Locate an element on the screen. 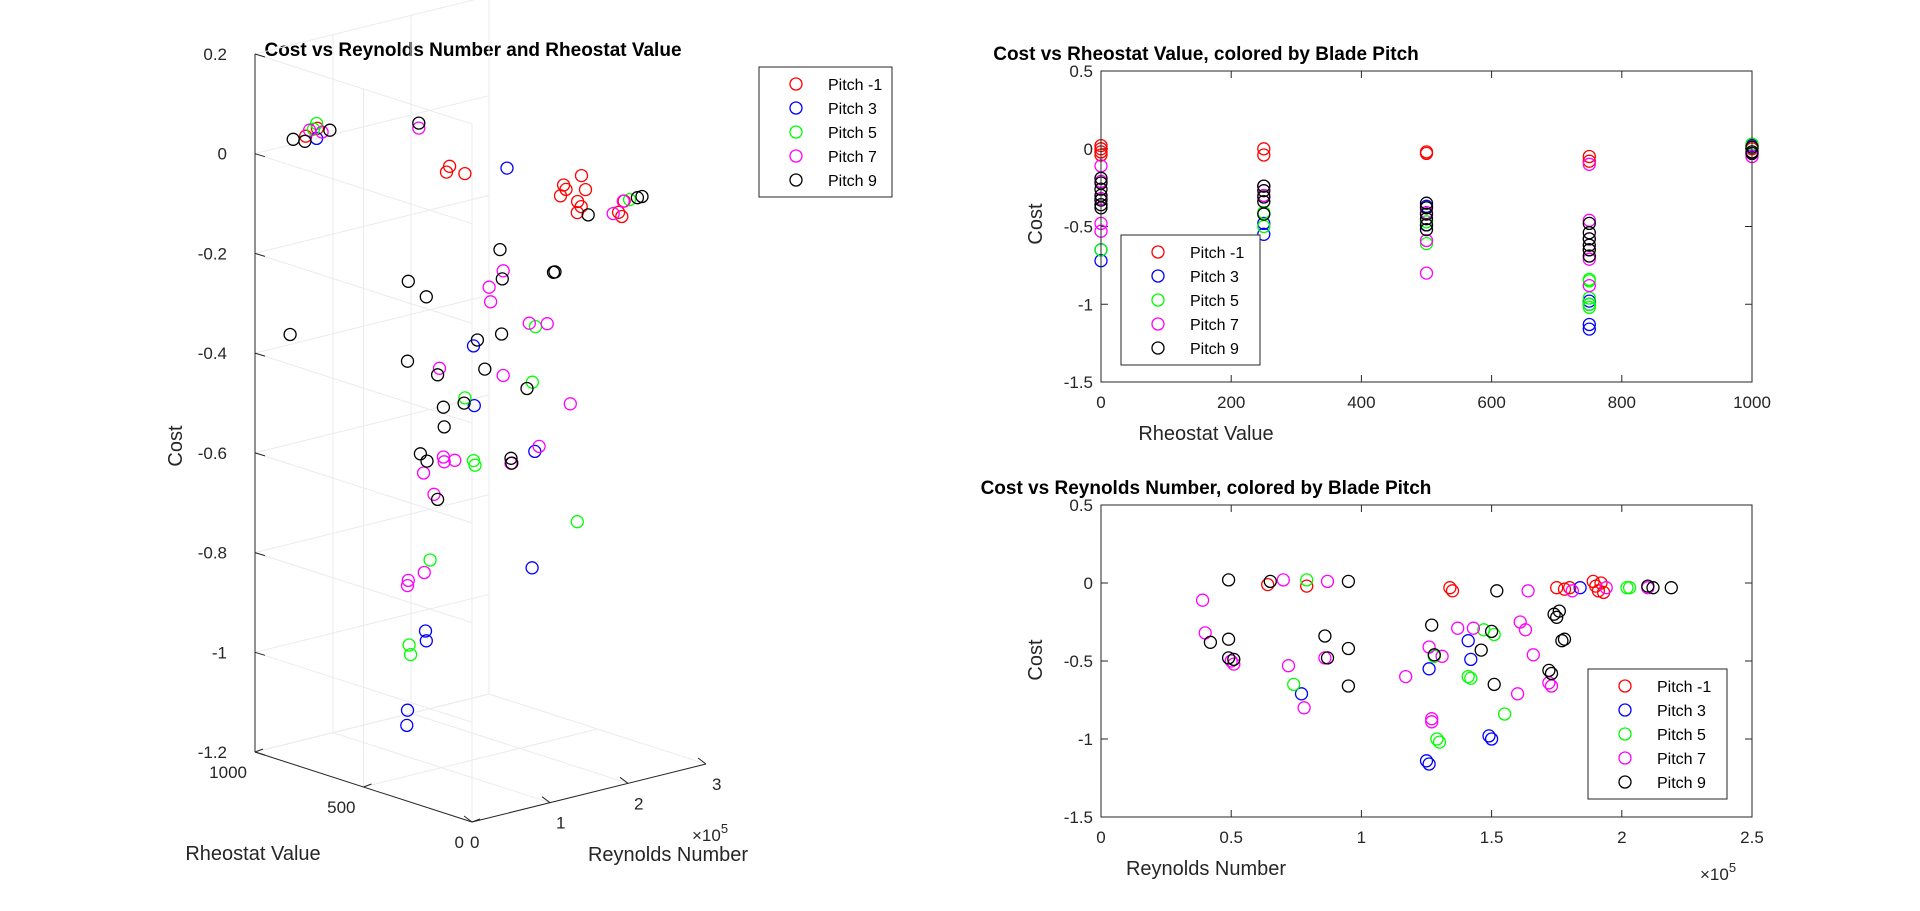 The image size is (1920, 911). legend-box is located at coordinates (825, 132).